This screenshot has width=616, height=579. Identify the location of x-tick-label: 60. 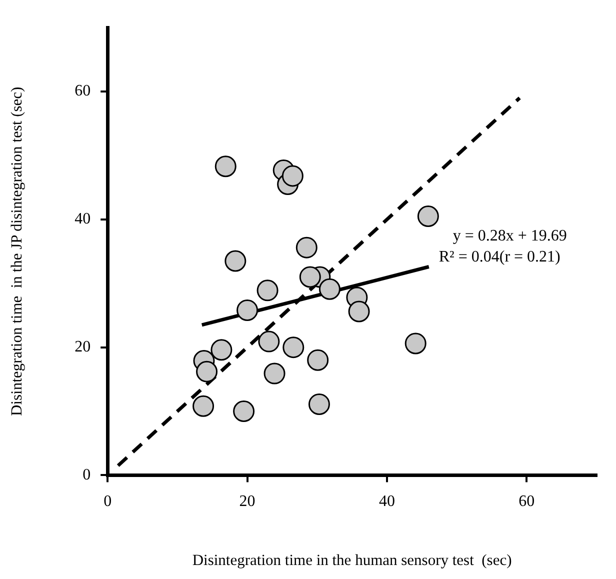
(526, 501).